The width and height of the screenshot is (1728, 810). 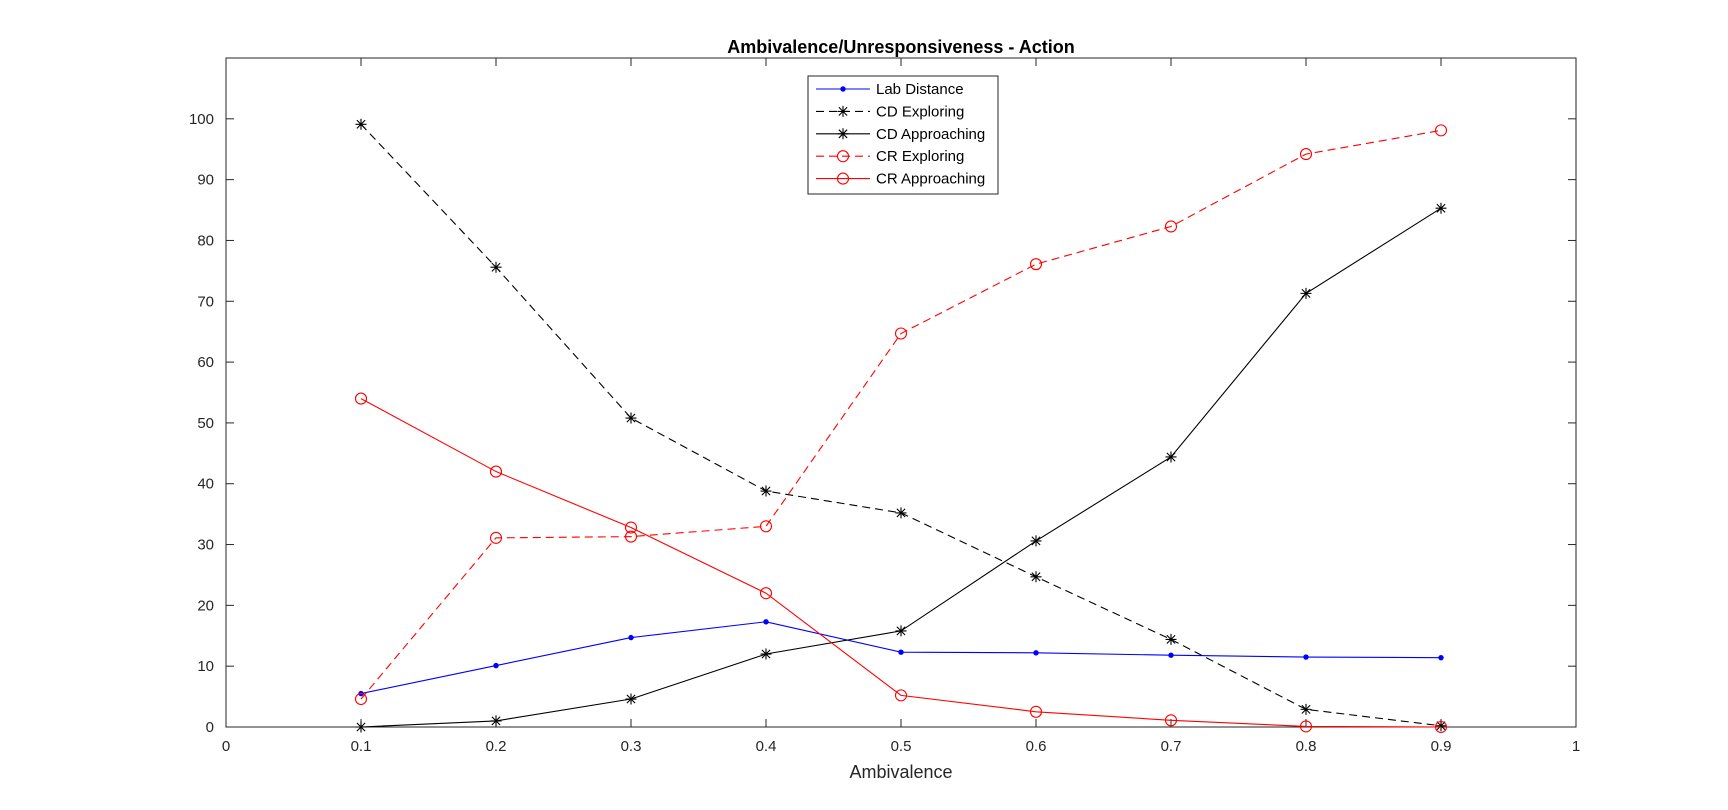 What do you see at coordinates (205, 301) in the screenshot?
I see `y-tick-label: 70` at bounding box center [205, 301].